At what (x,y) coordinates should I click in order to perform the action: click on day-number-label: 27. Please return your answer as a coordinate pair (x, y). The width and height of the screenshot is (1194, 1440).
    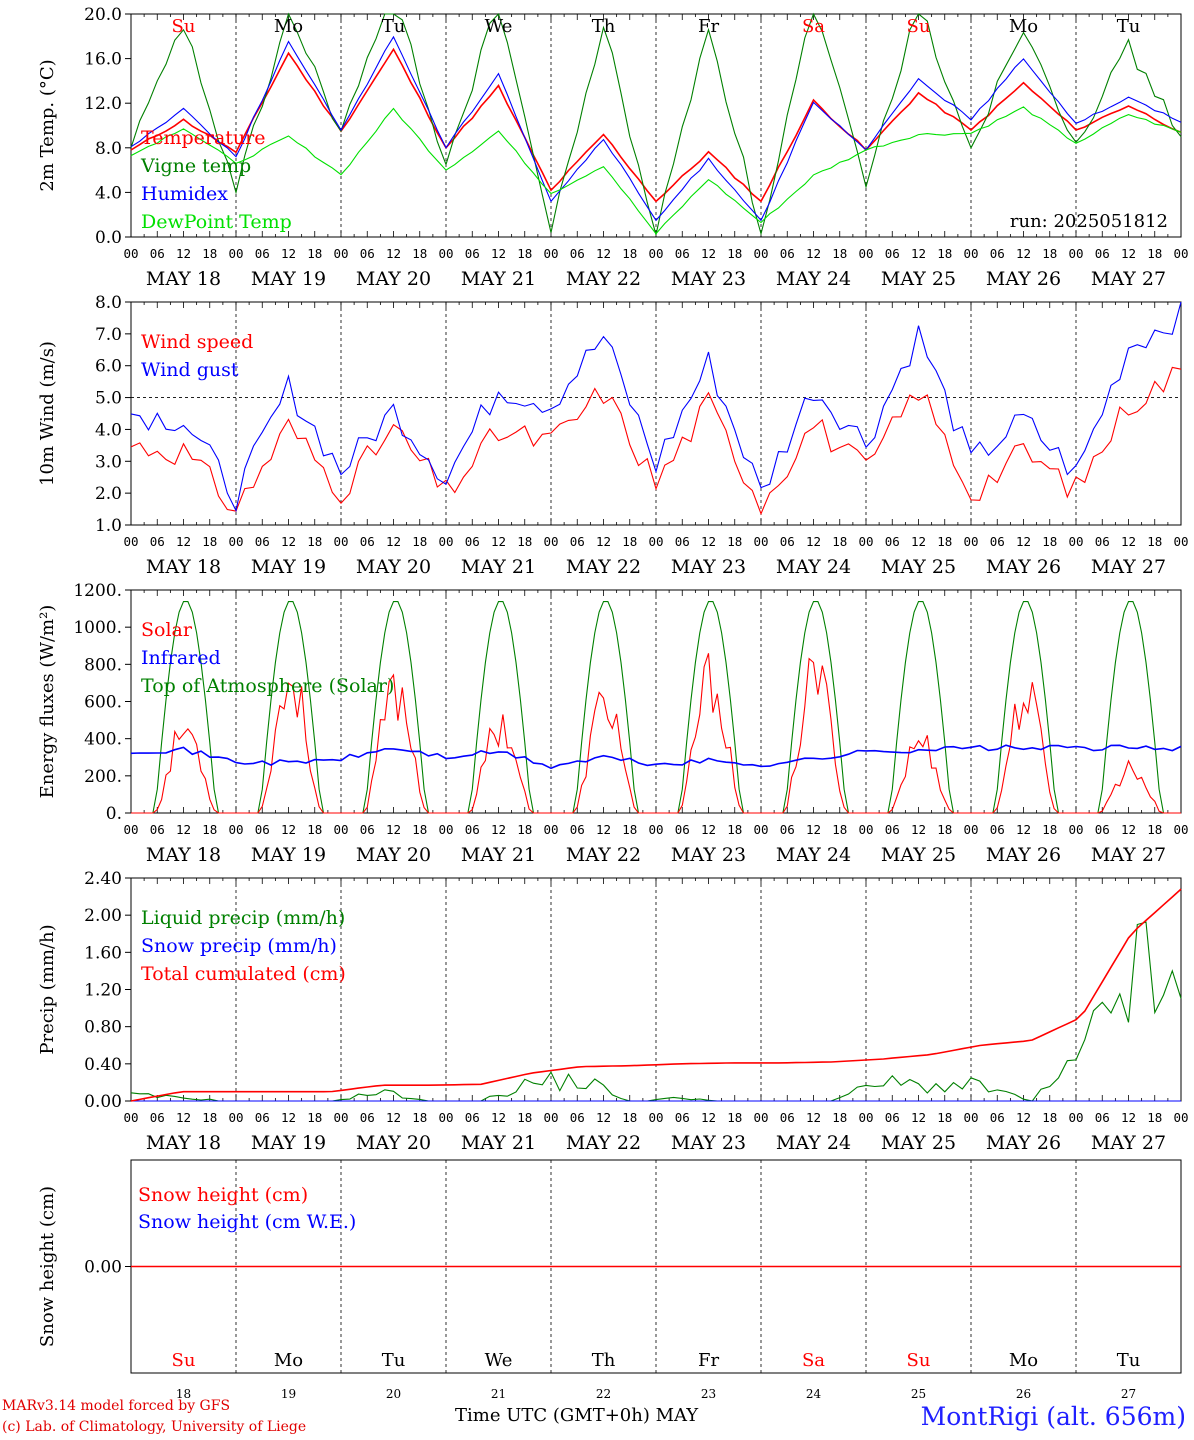
    Looking at the image, I should click on (1128, 1394).